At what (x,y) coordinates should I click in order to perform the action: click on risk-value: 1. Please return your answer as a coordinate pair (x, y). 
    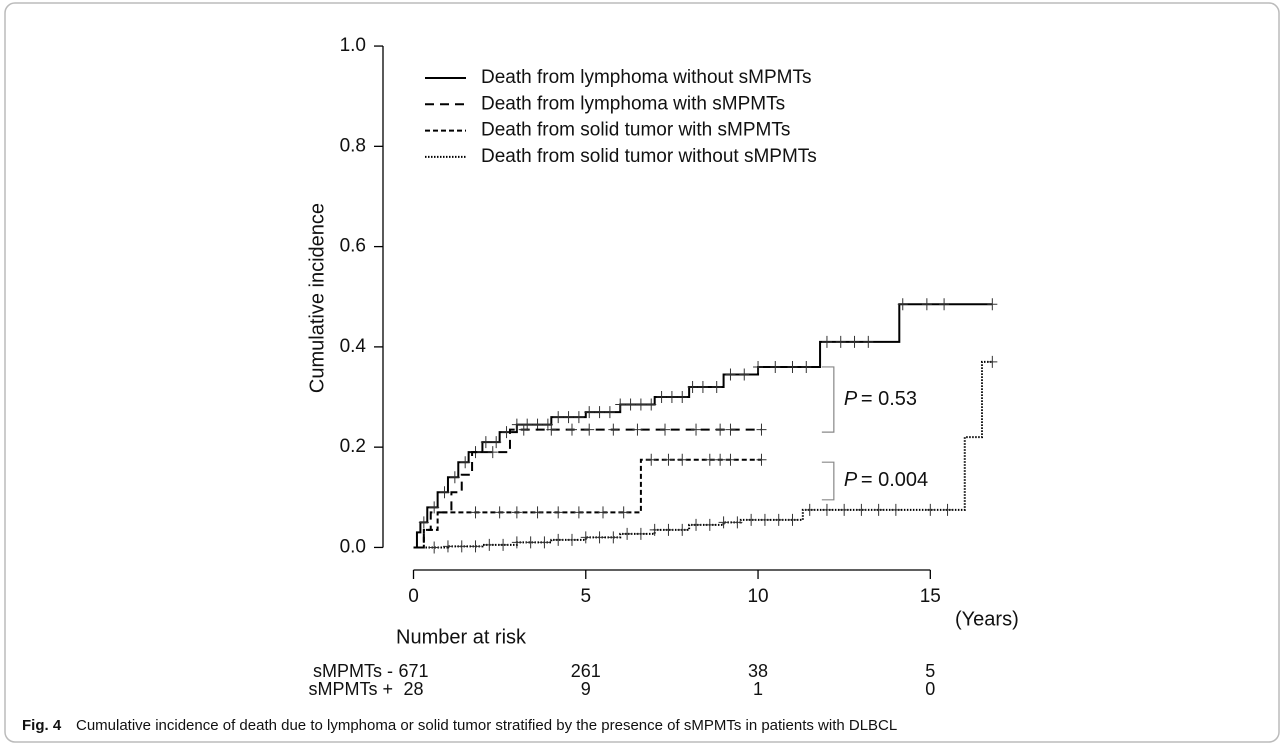
    Looking at the image, I should click on (758, 689).